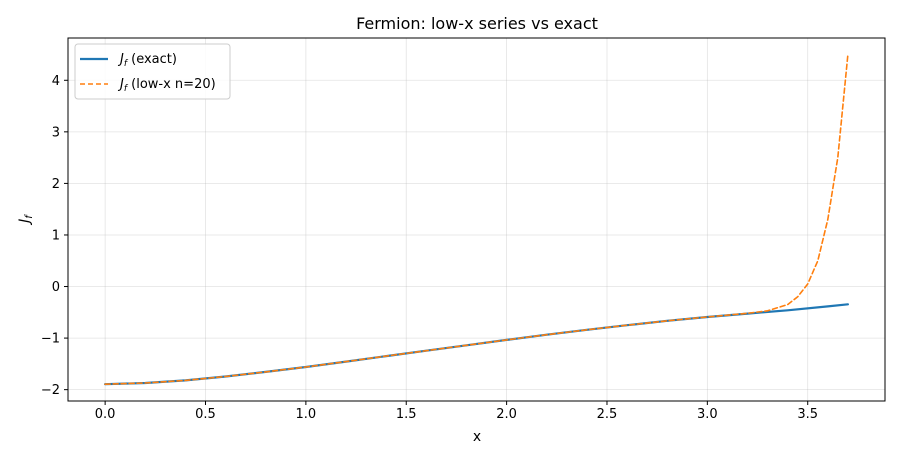 The image size is (900, 459). What do you see at coordinates (506, 414) in the screenshot?
I see `x-tick-label: 2.0` at bounding box center [506, 414].